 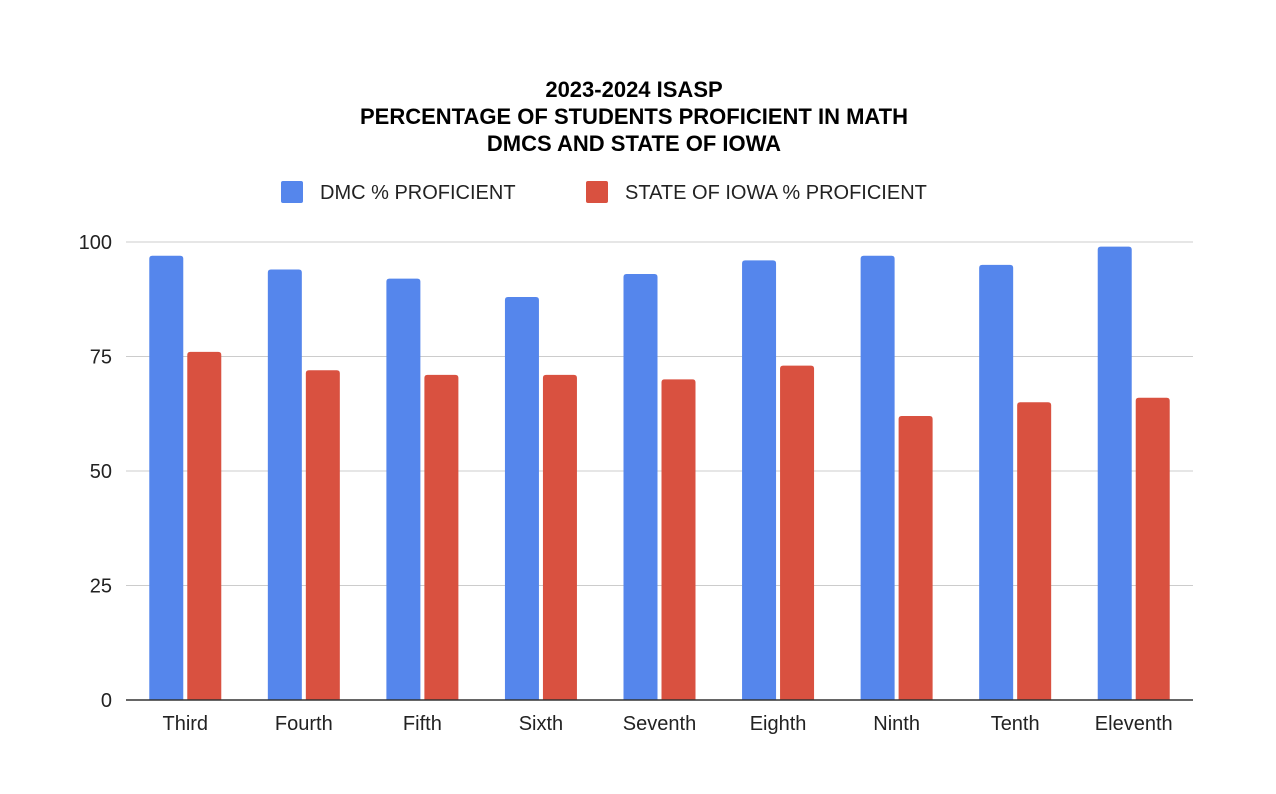 I want to click on x-tick-label: Third, so click(x=185, y=724).